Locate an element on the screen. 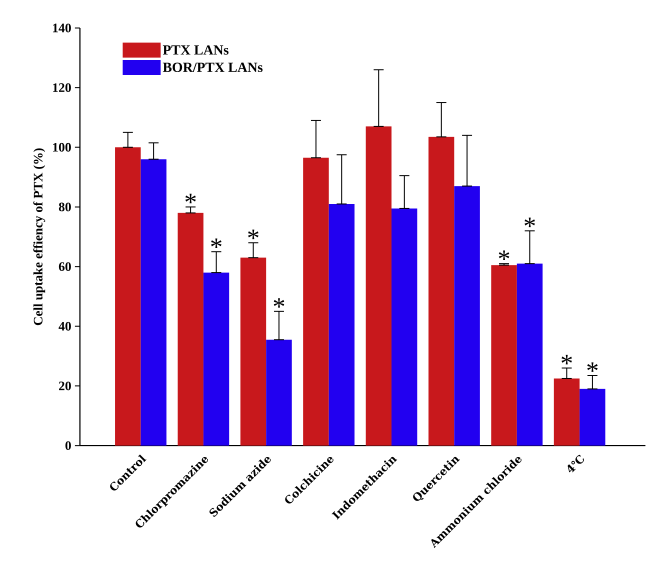 The height and width of the screenshot is (586, 646). y-tick-label: 100 is located at coordinates (62, 147).